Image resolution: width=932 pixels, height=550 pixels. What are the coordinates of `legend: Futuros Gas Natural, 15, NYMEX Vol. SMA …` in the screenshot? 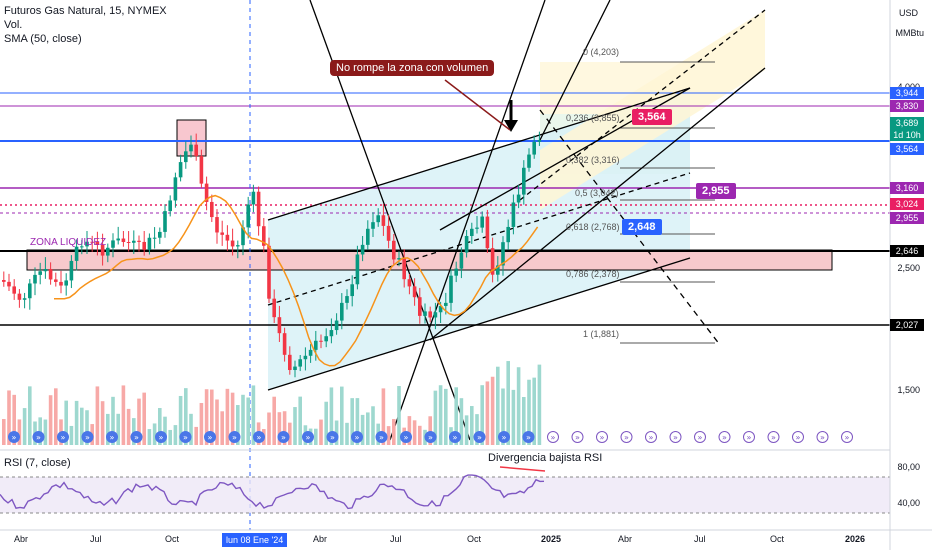 It's located at (85, 25).